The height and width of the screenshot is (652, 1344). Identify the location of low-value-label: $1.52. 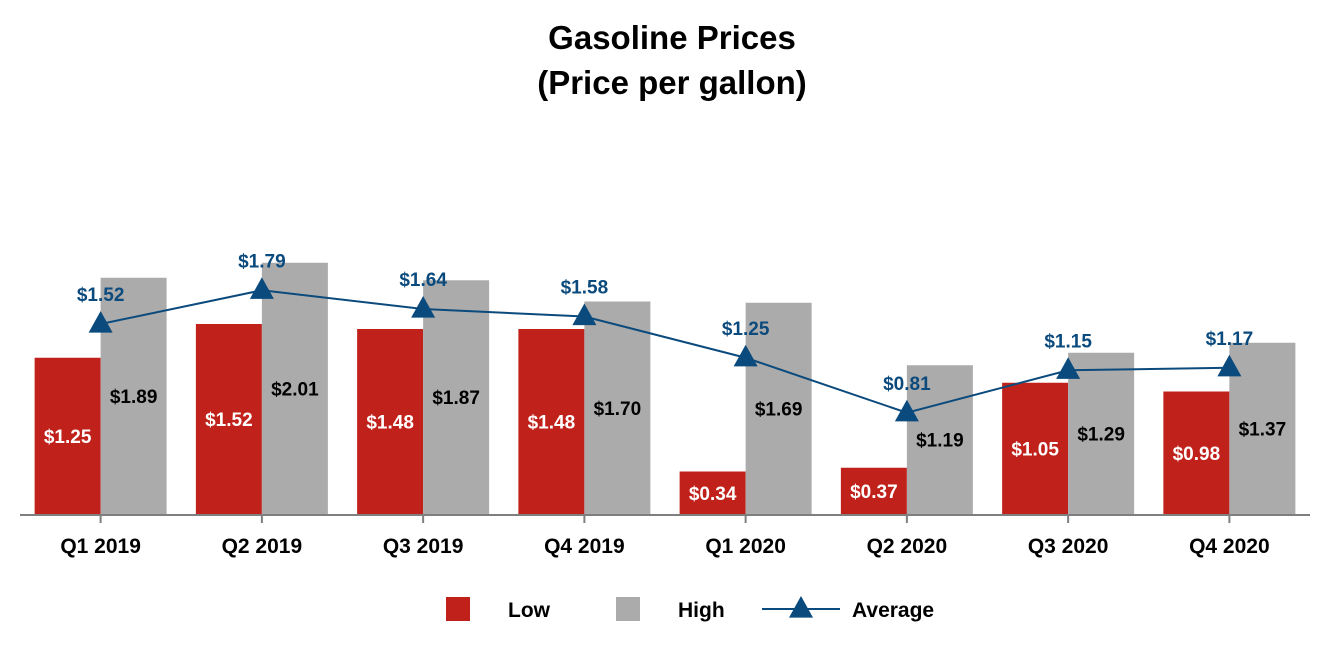
(229, 420).